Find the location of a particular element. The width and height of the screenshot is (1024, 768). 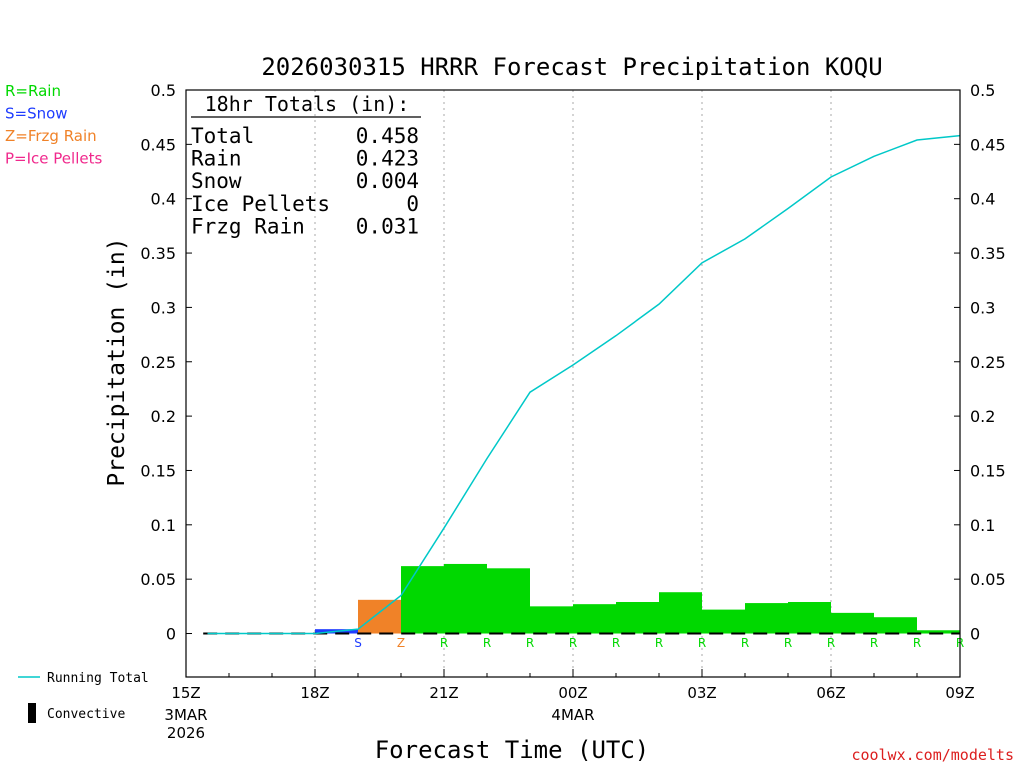

ptype-marker-8: R is located at coordinates (573, 643).